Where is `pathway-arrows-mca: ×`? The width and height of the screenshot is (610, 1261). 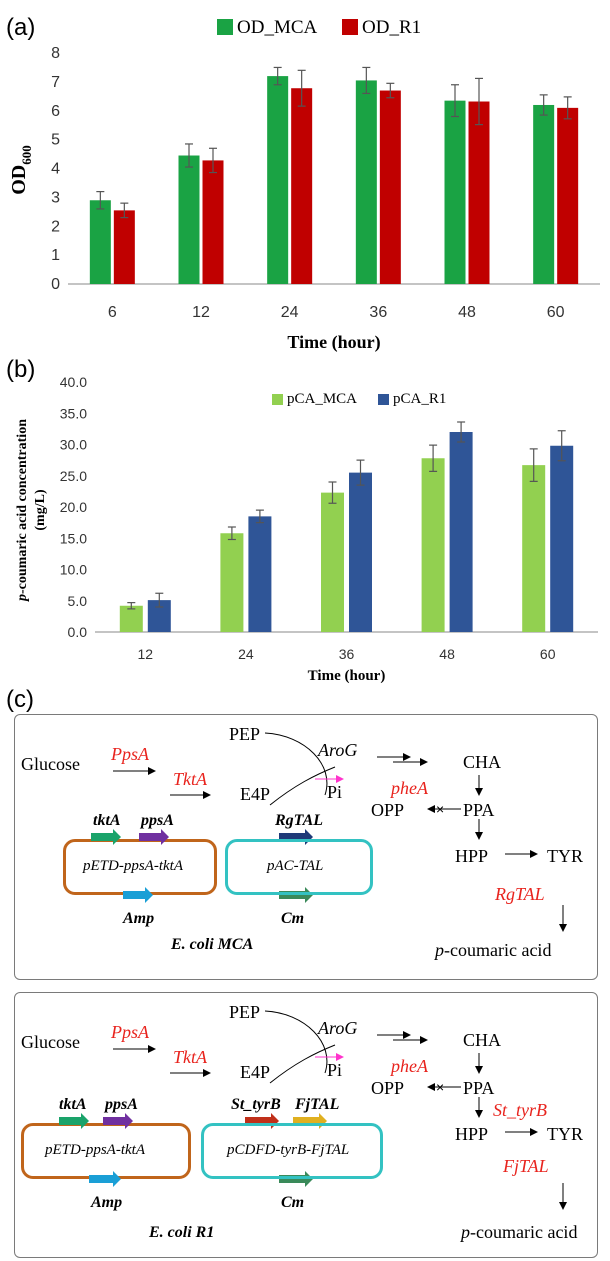
pathway-arrows-mca: × is located at coordinates (340, 832).